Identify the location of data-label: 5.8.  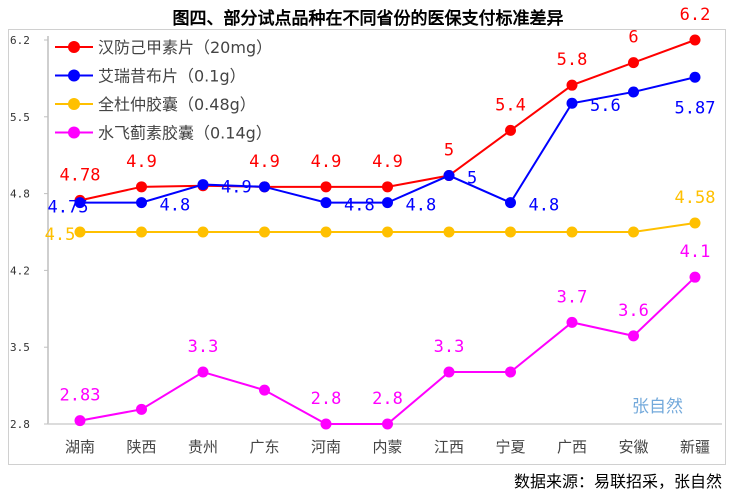
(572, 60).